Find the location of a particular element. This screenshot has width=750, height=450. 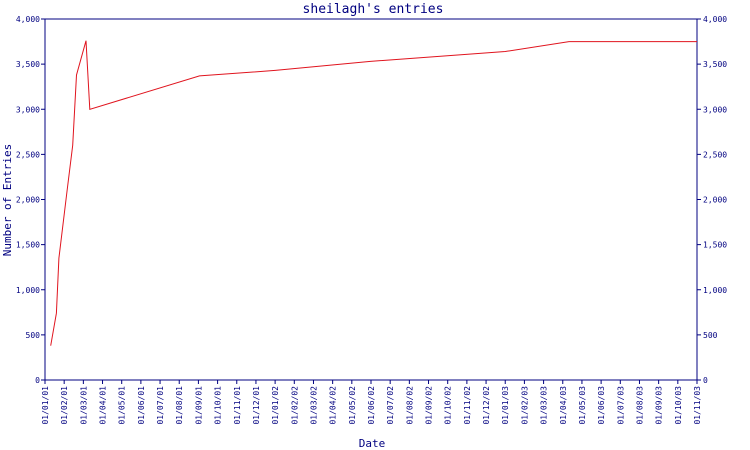

y-tick-label-right: 2,000 is located at coordinates (715, 200).